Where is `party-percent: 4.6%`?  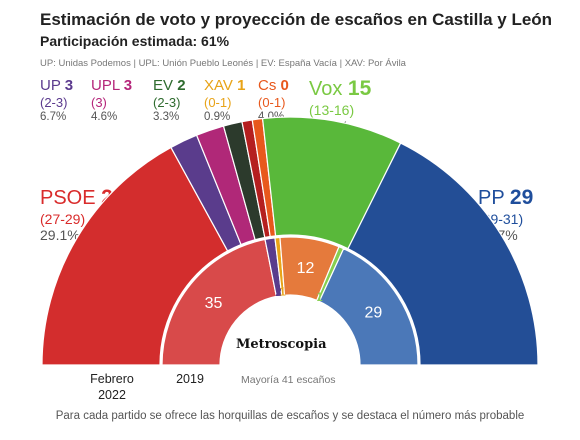
party-percent: 4.6% is located at coordinates (104, 117).